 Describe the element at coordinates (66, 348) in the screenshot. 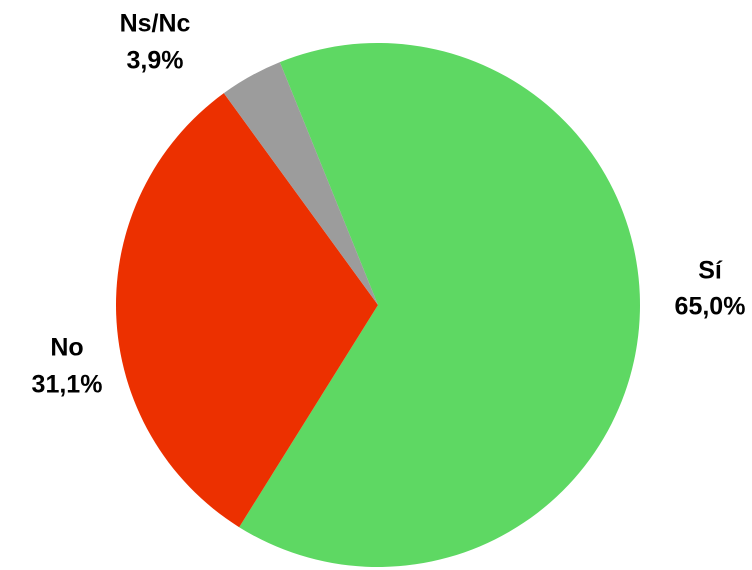

I see `slice-label-name: No` at that location.